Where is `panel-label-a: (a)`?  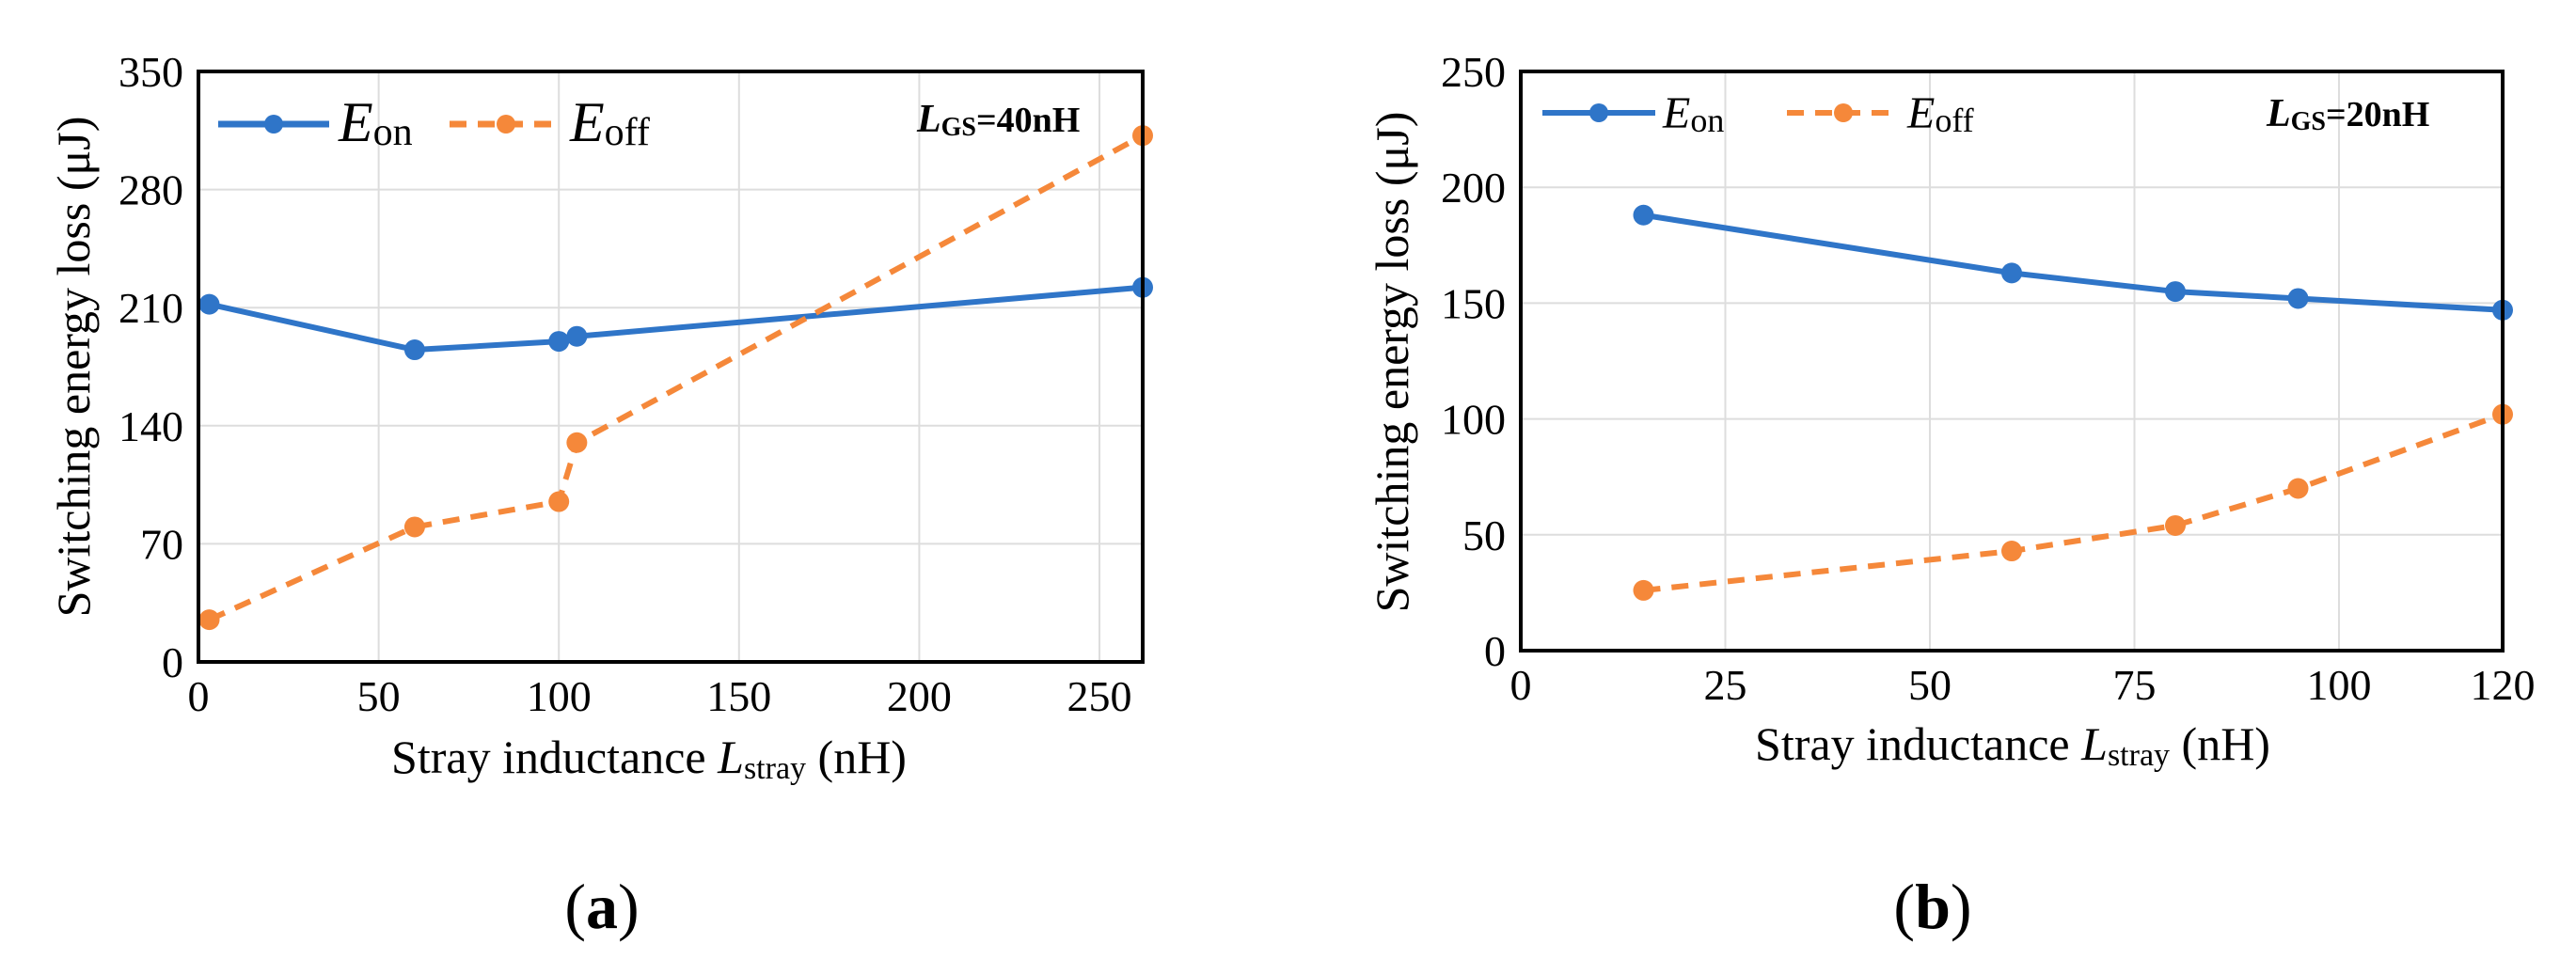
panel-label-a: (a) is located at coordinates (601, 907).